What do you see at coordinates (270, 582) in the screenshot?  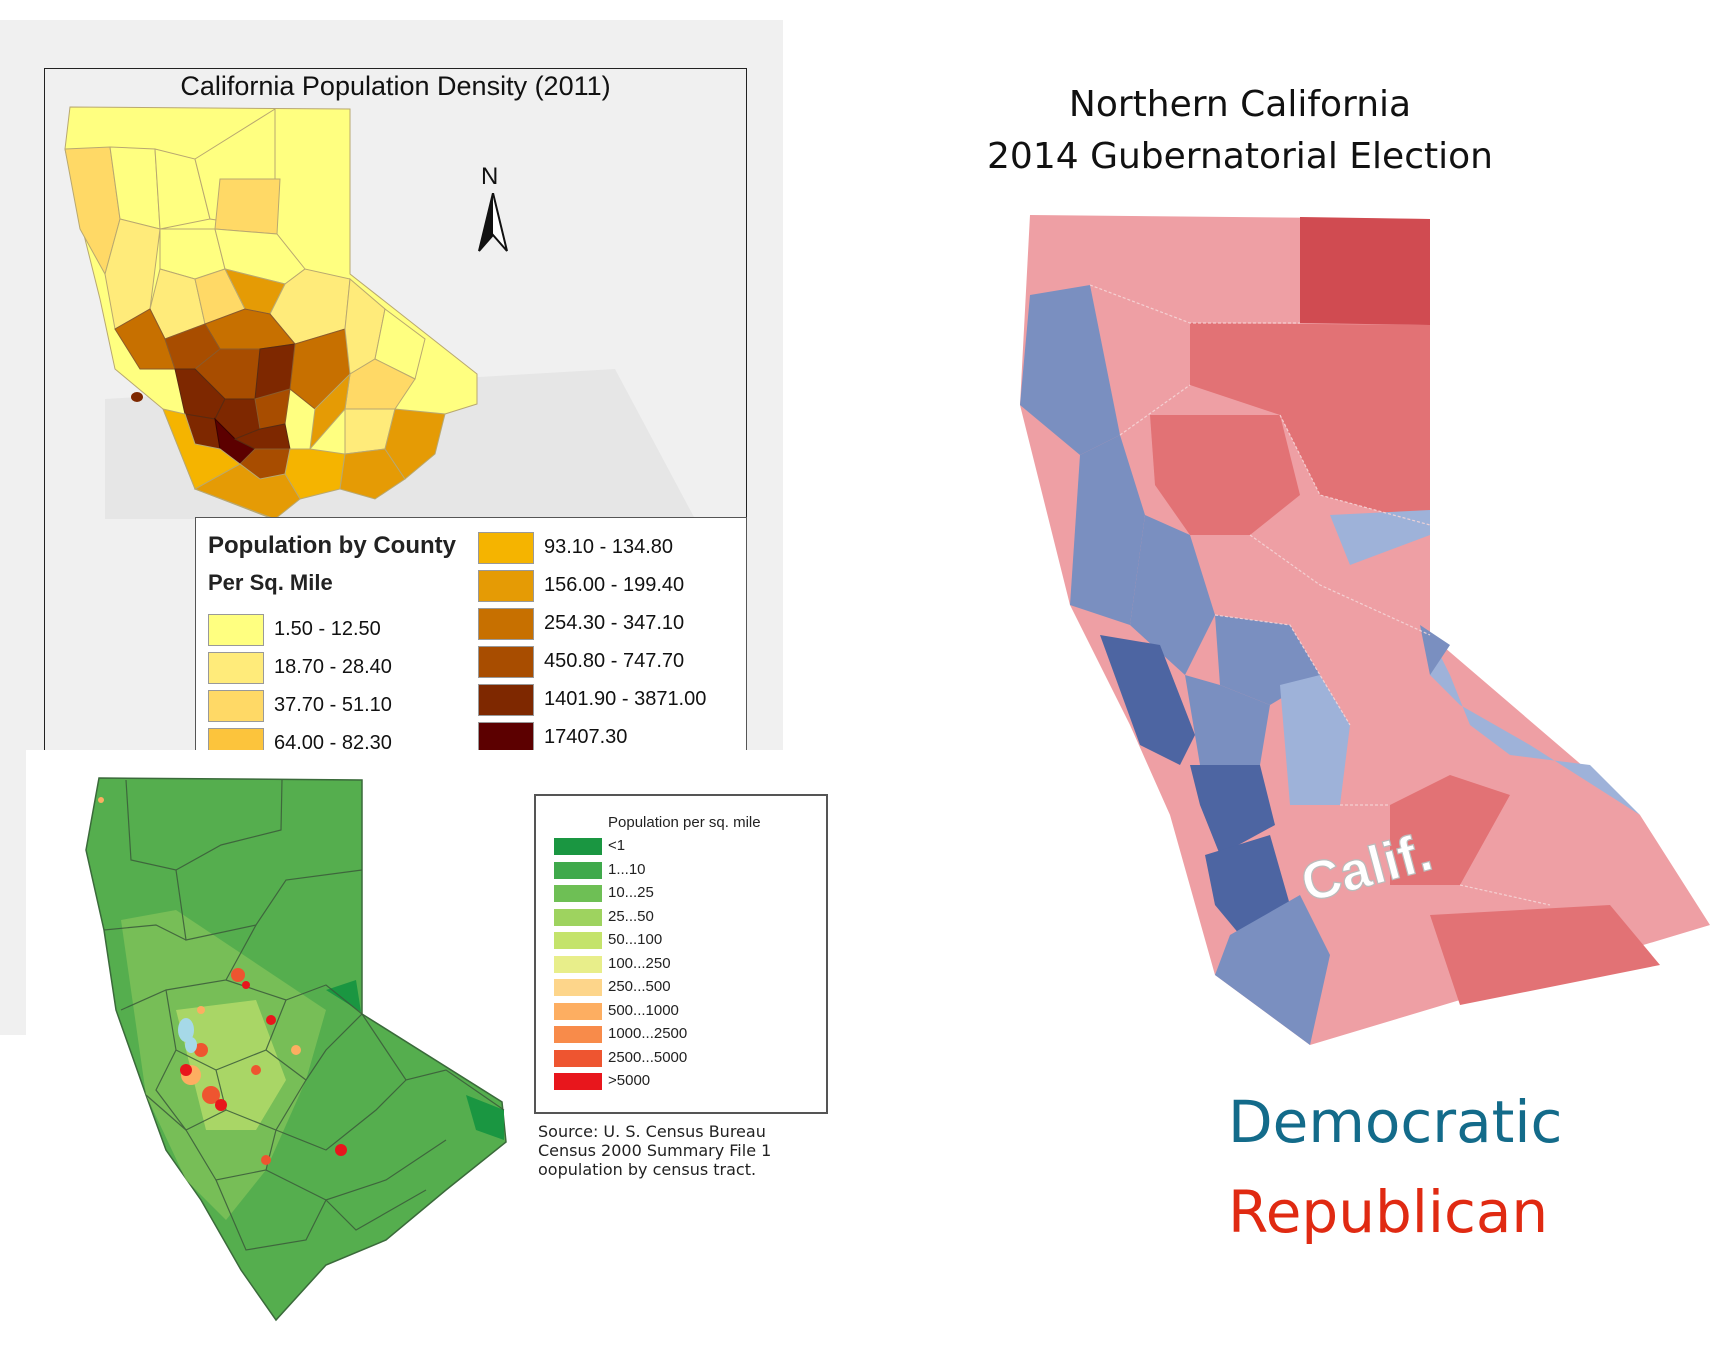 I see `legend-subheading: Per Sq. Mile` at bounding box center [270, 582].